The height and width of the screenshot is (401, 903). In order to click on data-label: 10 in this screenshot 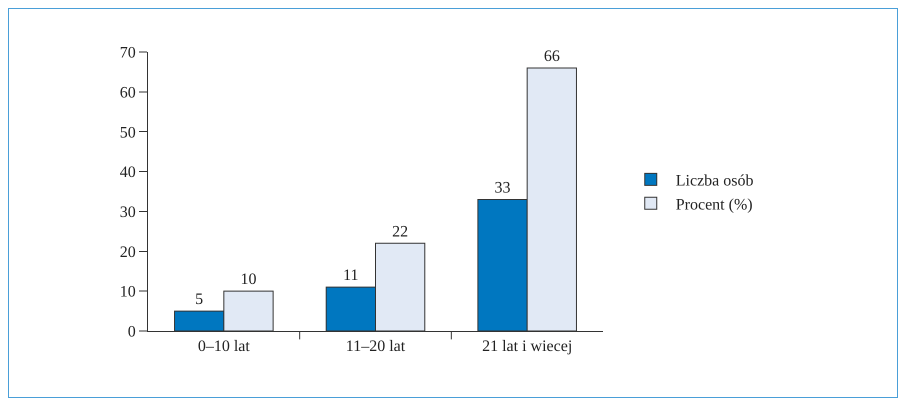, I will do `click(248, 279)`.